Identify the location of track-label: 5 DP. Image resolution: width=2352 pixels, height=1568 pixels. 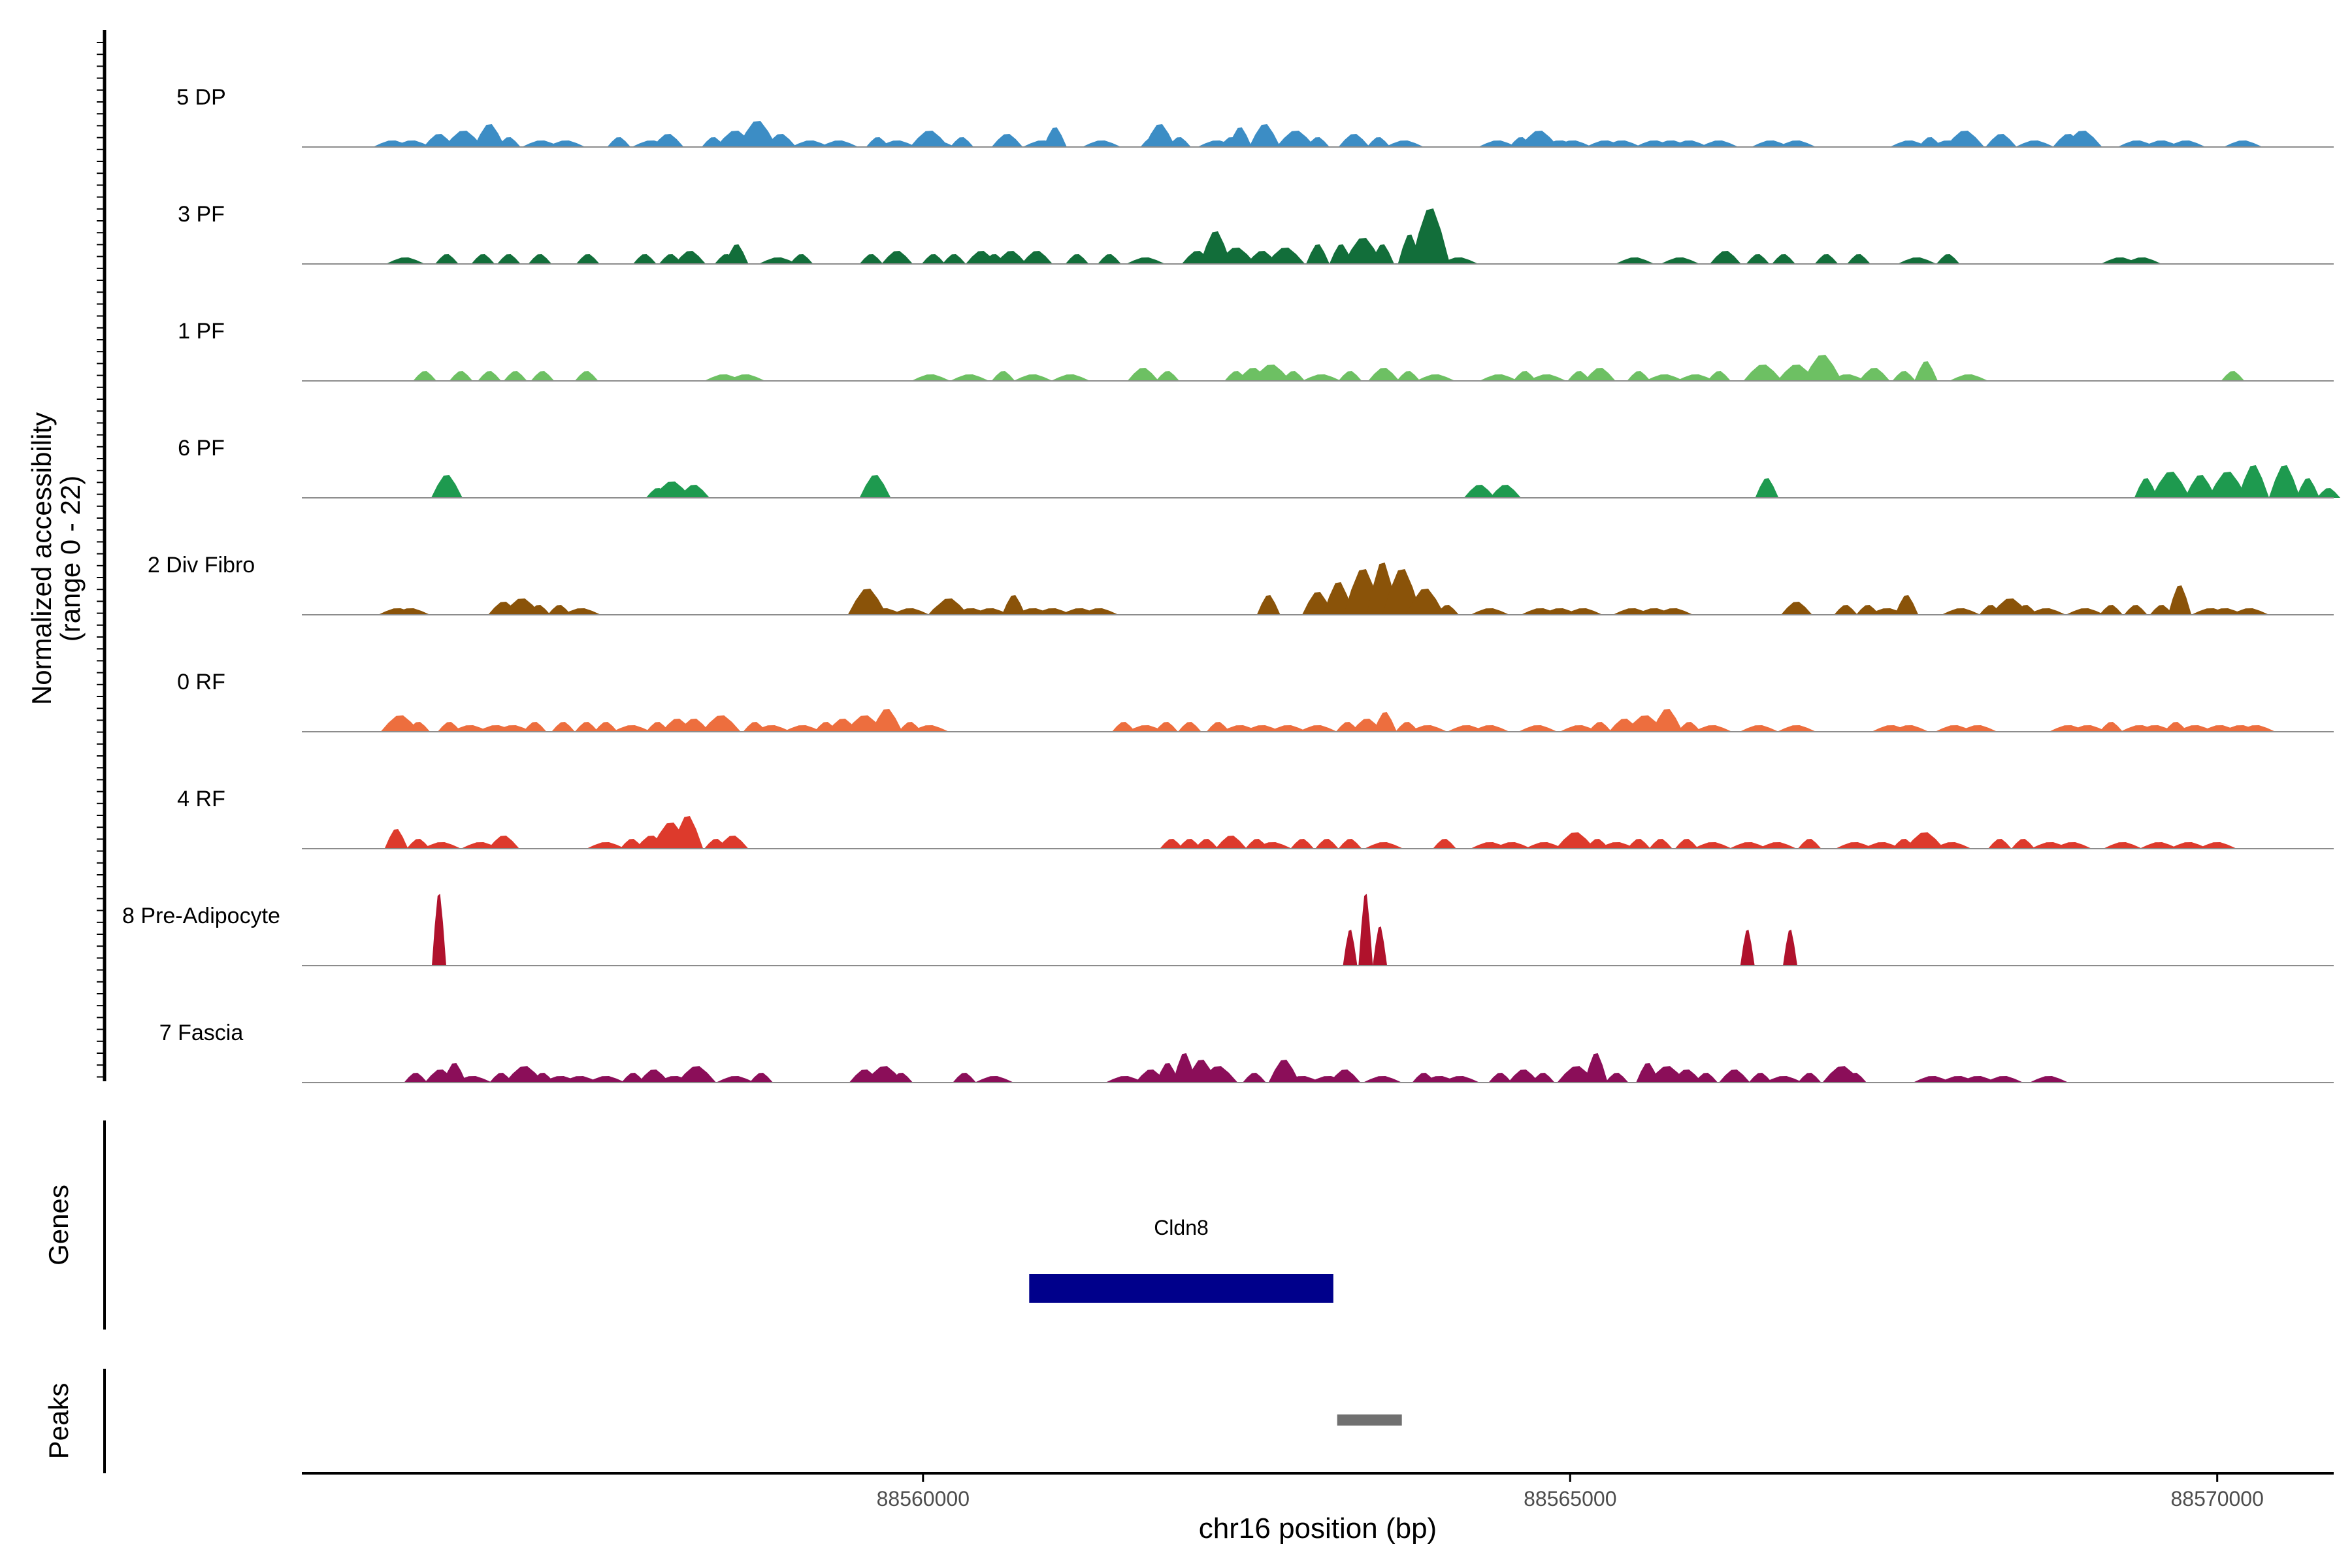
(201, 97).